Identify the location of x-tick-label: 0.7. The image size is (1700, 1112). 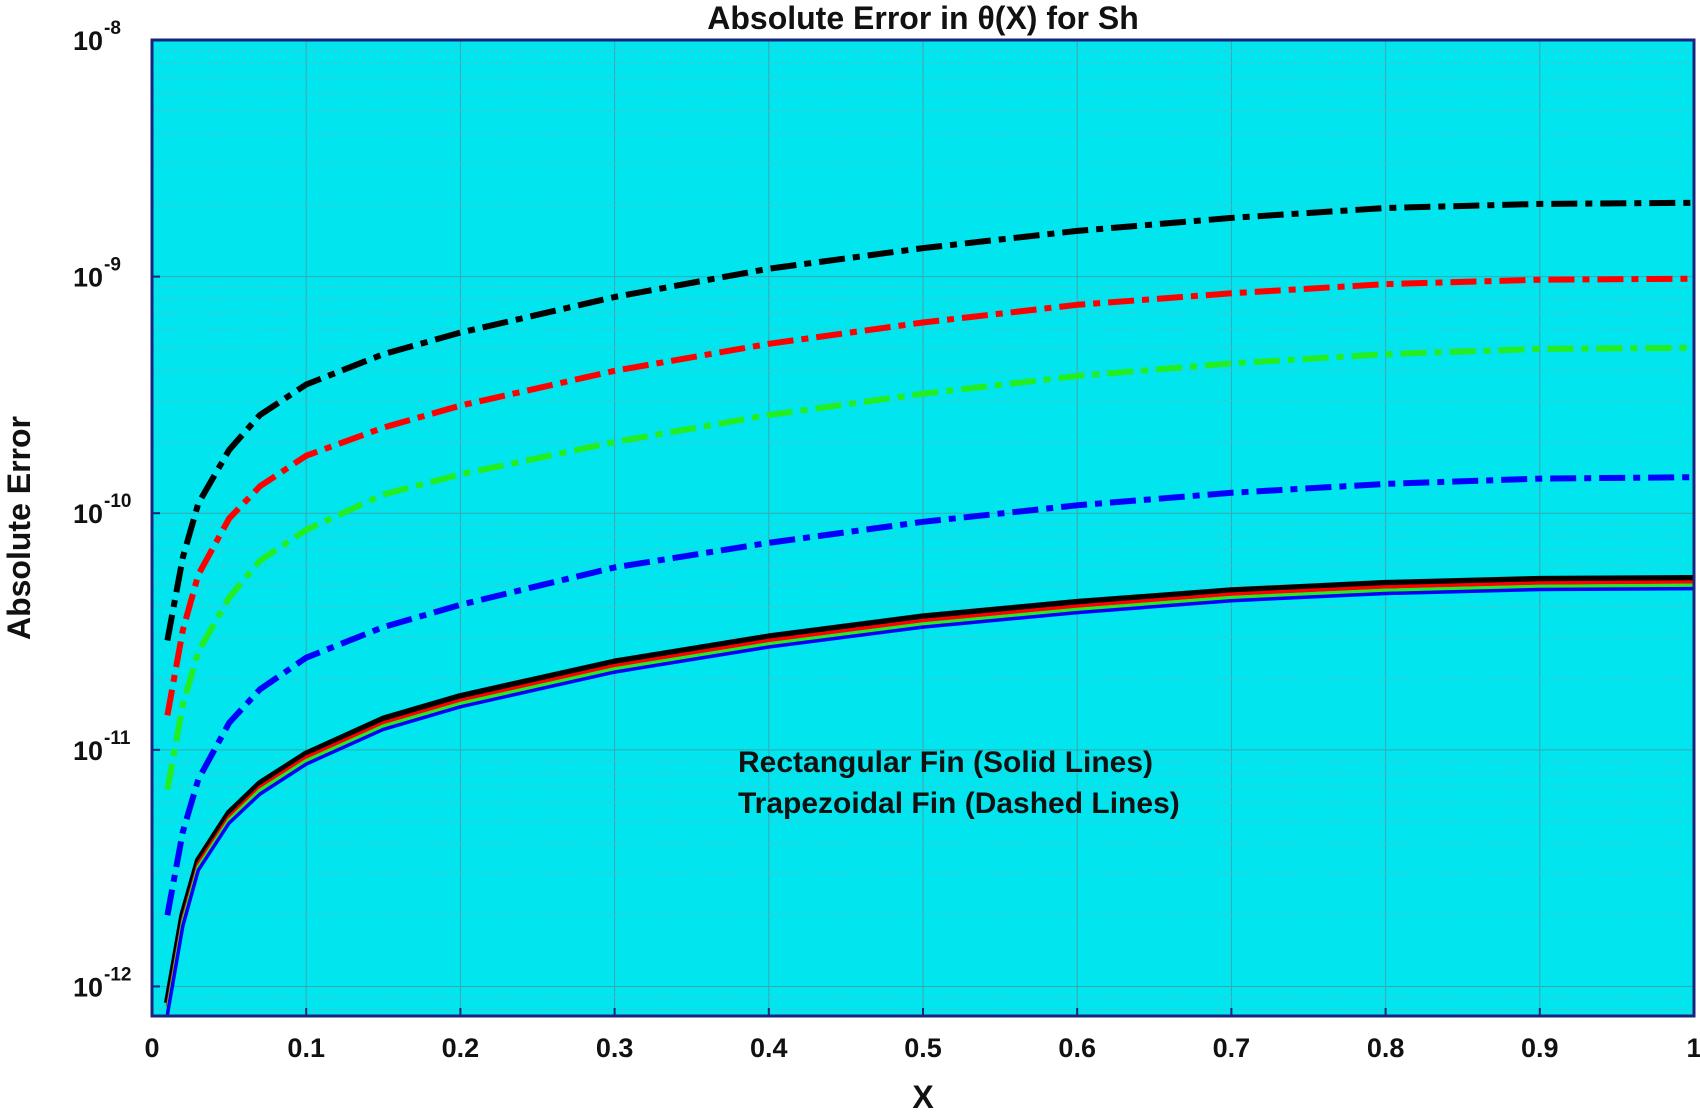
(1232, 1048).